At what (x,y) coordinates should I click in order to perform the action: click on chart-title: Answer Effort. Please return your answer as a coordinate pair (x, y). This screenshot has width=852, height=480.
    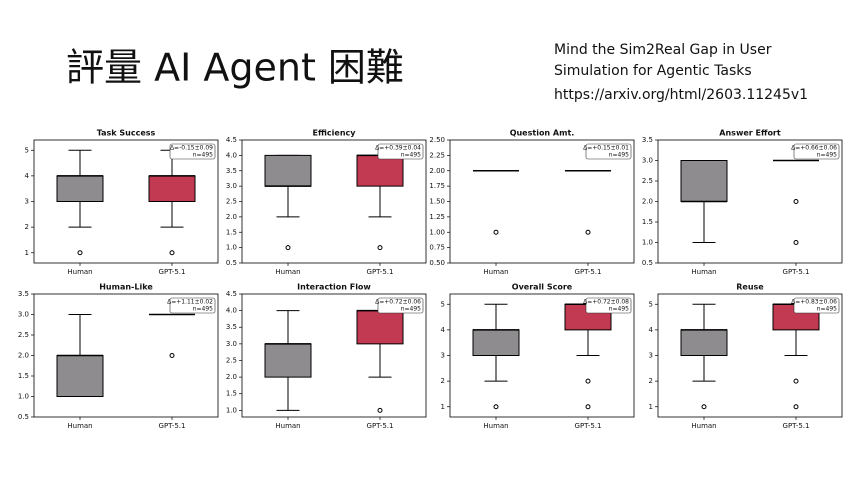
    Looking at the image, I should click on (750, 133).